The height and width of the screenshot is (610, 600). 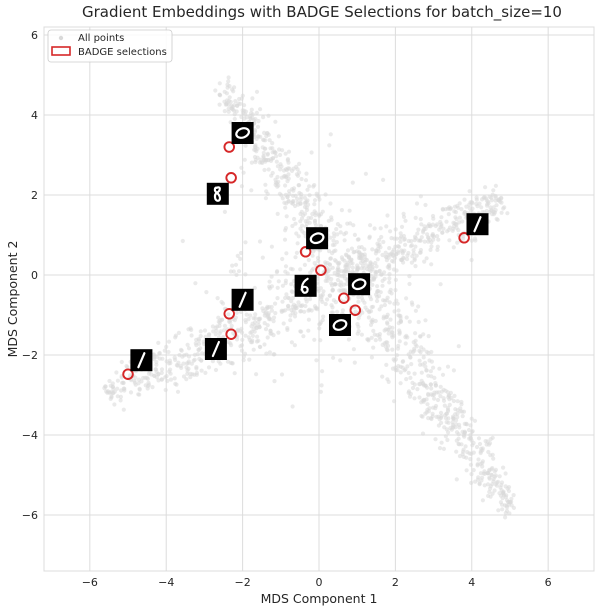 What do you see at coordinates (30, 435) in the screenshot?
I see `y-tick-label: −4` at bounding box center [30, 435].